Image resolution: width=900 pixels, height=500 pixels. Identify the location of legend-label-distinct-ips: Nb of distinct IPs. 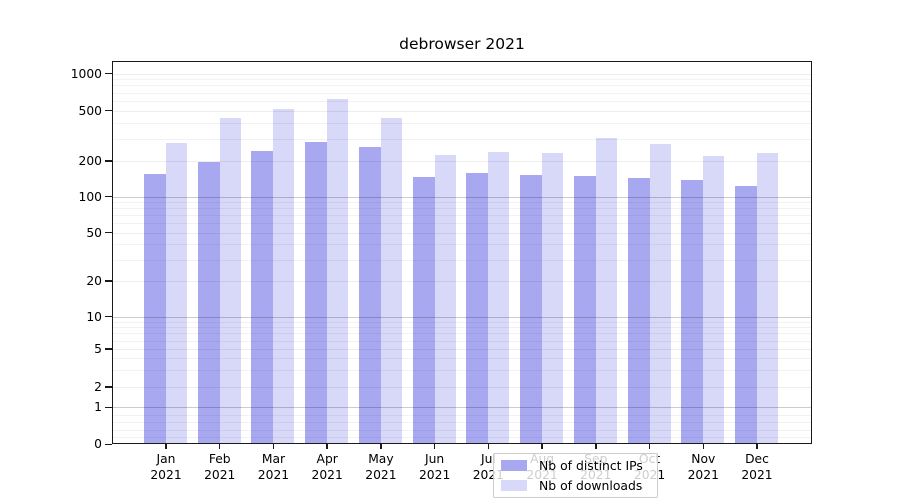
(591, 465).